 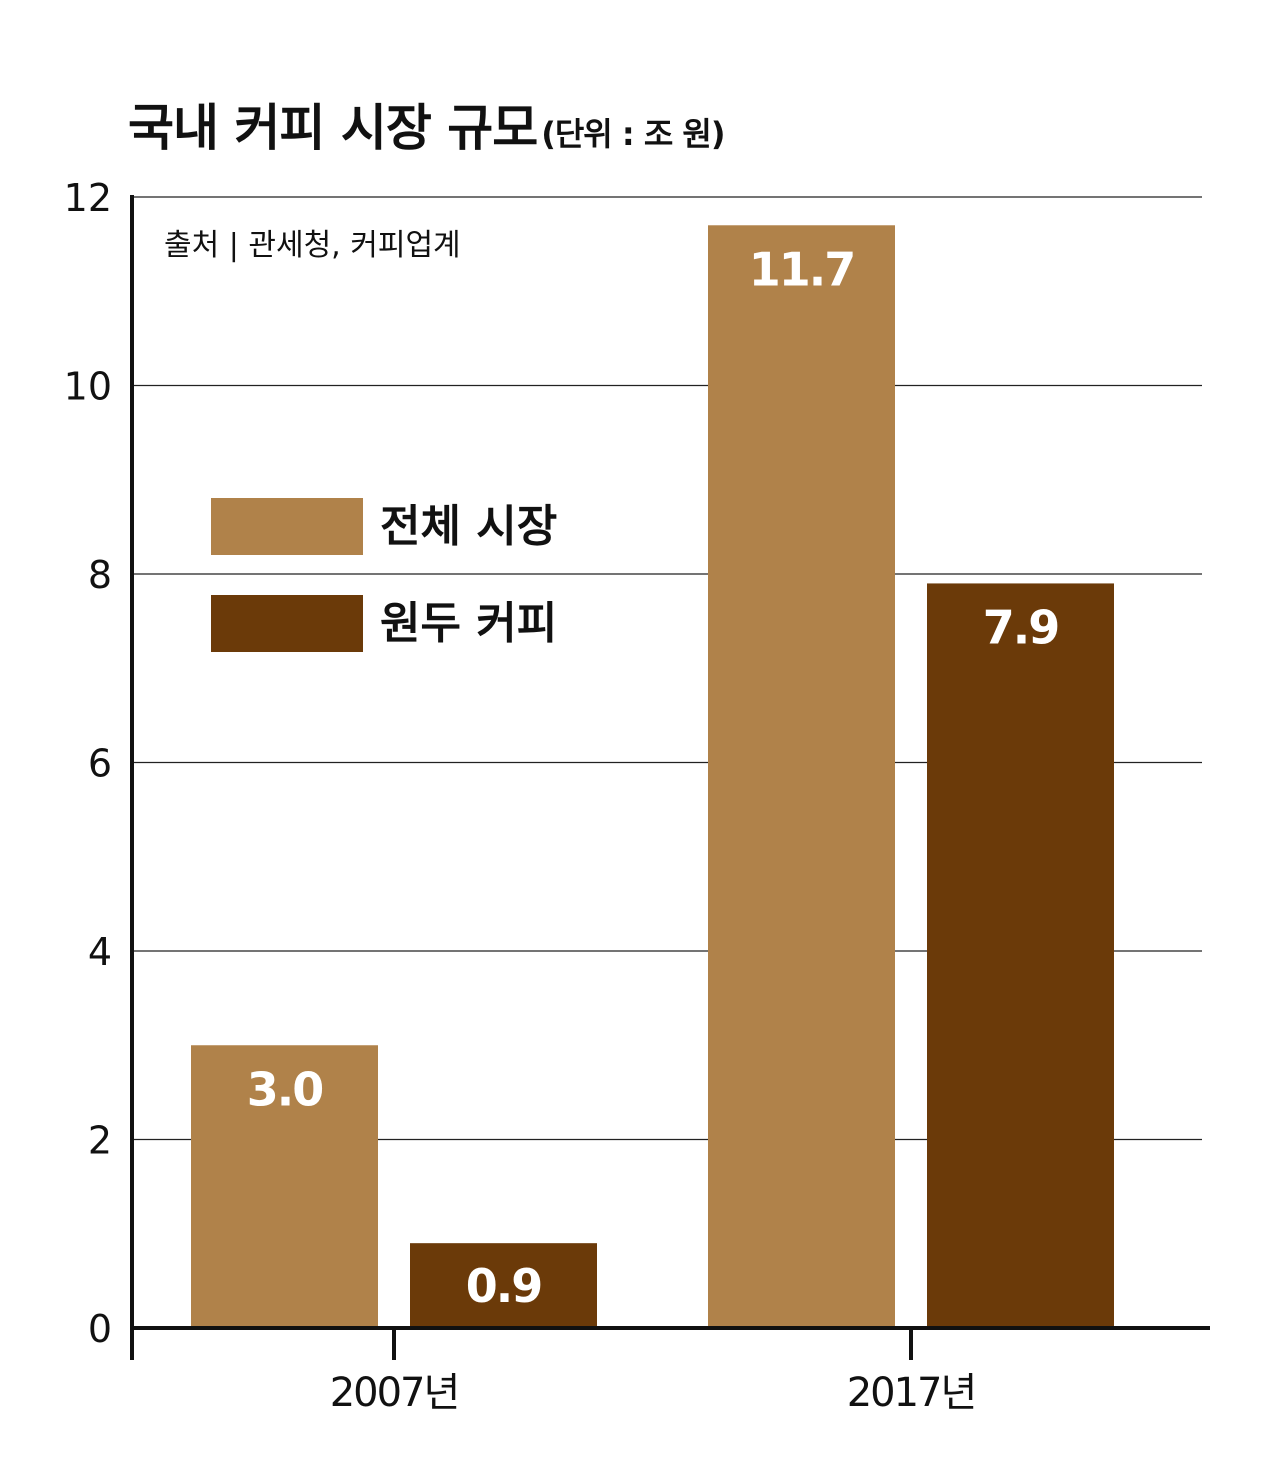 What do you see at coordinates (100, 575) in the screenshot?
I see `y-tick-label: 8` at bounding box center [100, 575].